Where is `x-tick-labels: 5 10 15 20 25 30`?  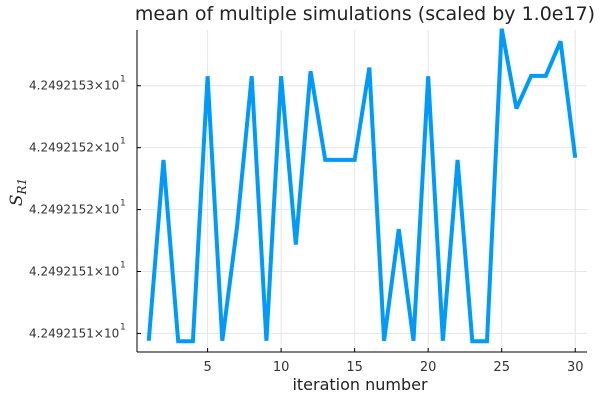 x-tick-labels: 5 10 15 20 25 30 is located at coordinates (393, 367).